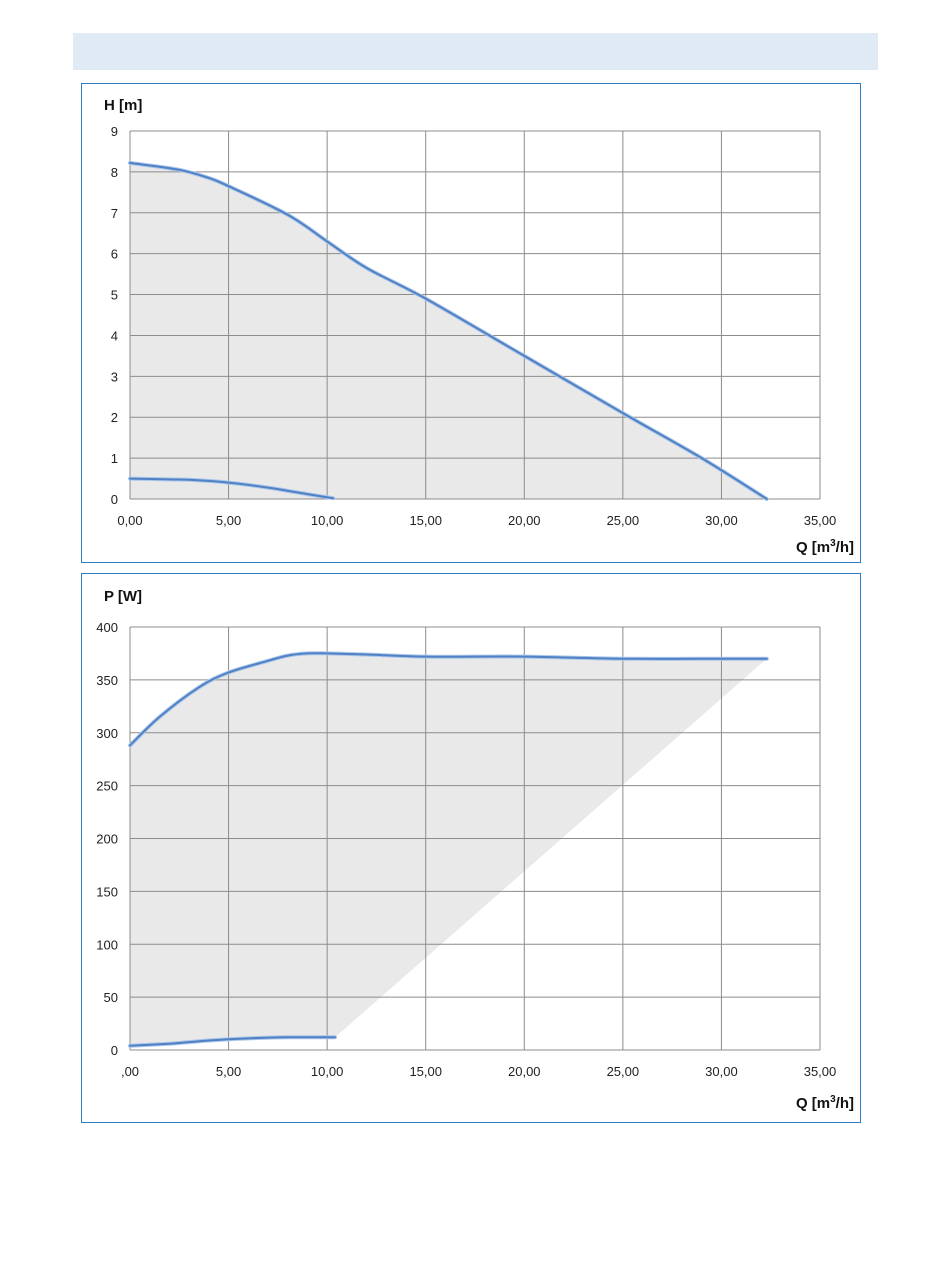 This screenshot has height=1284, width=950. I want to click on y-tick-label: 6, so click(114, 254).